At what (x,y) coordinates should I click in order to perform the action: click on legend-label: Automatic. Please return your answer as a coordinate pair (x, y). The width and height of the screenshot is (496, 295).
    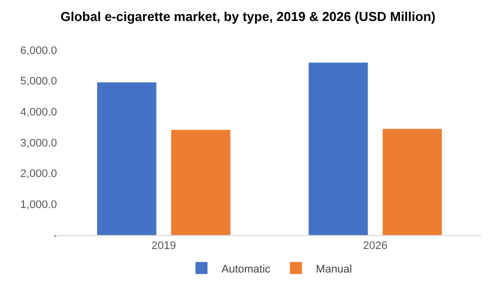
    Looking at the image, I should click on (246, 269).